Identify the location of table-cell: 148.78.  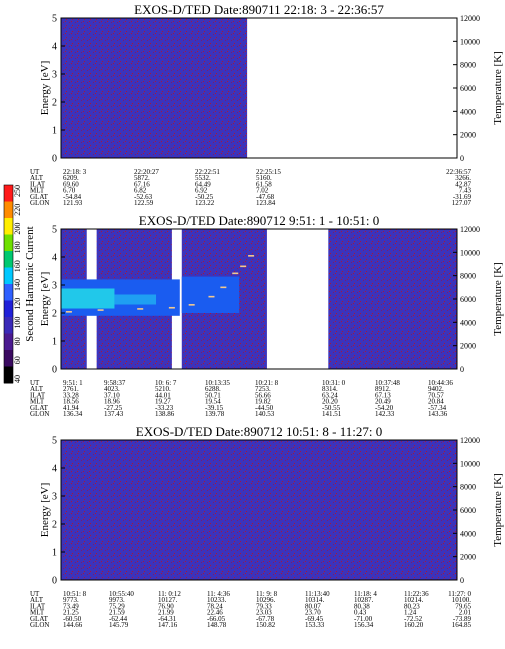
(217, 625).